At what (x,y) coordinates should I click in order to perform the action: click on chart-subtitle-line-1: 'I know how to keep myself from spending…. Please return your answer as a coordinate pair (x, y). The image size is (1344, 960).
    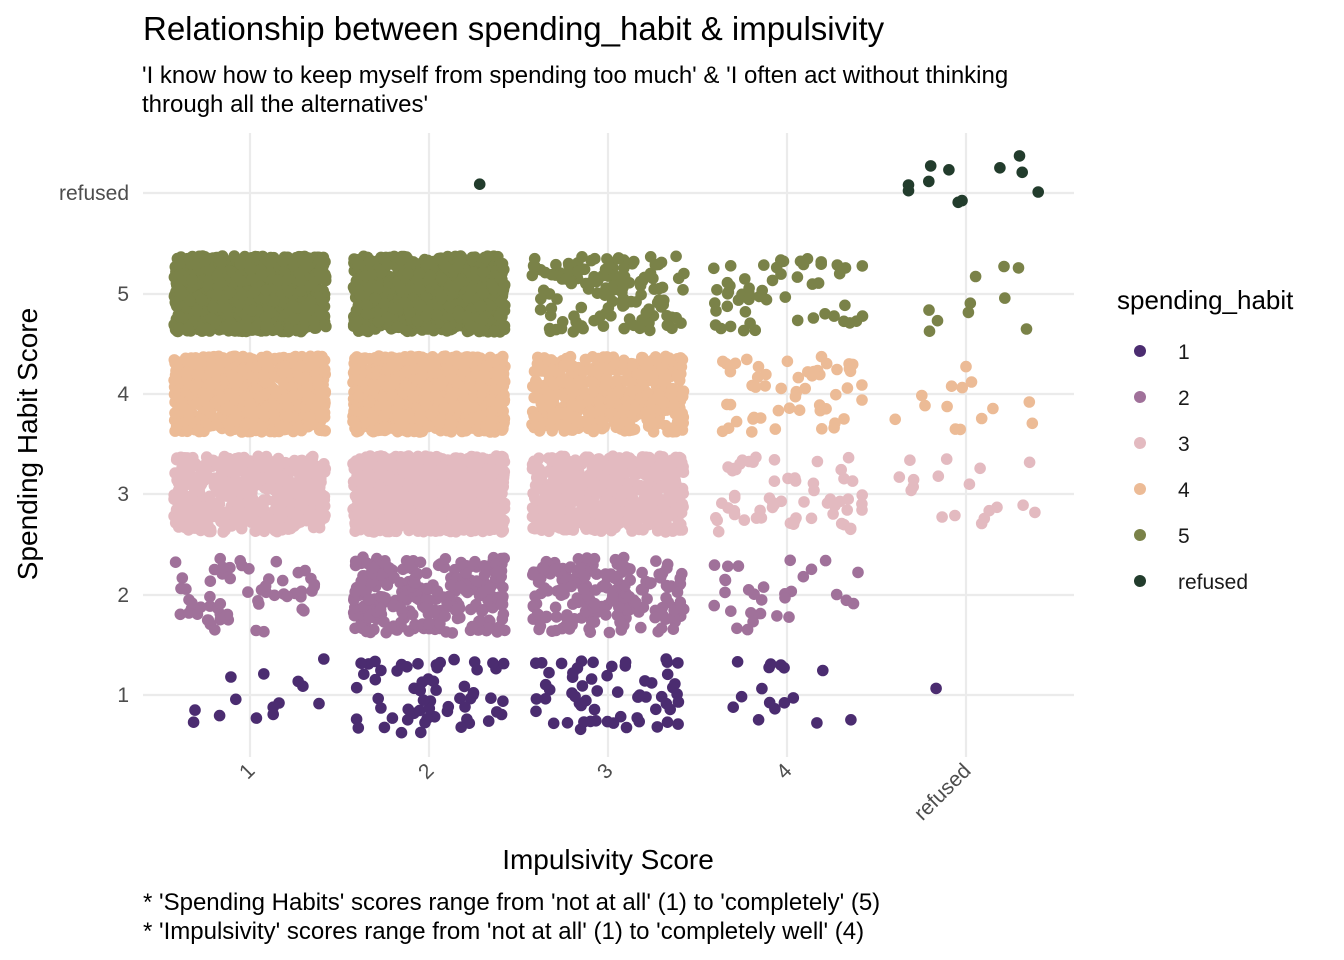
    Looking at the image, I should click on (575, 75).